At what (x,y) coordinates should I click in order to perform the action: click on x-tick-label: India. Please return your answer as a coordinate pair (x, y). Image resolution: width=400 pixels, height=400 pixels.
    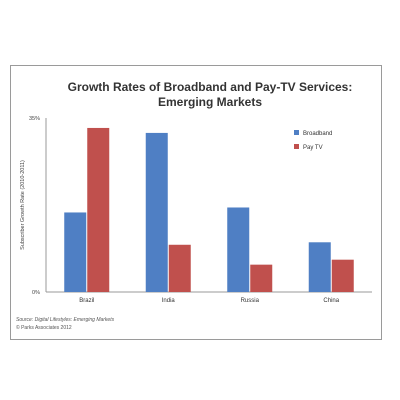
    Looking at the image, I should click on (169, 301).